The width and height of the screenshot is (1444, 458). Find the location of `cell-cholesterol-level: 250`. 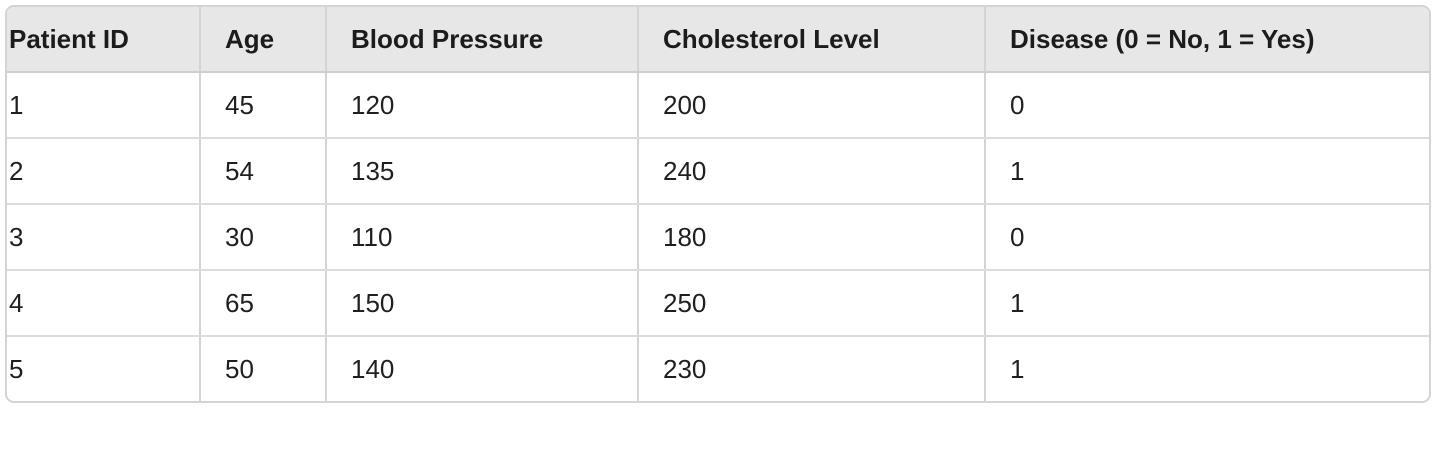

cell-cholesterol-level: 250 is located at coordinates (812, 303).